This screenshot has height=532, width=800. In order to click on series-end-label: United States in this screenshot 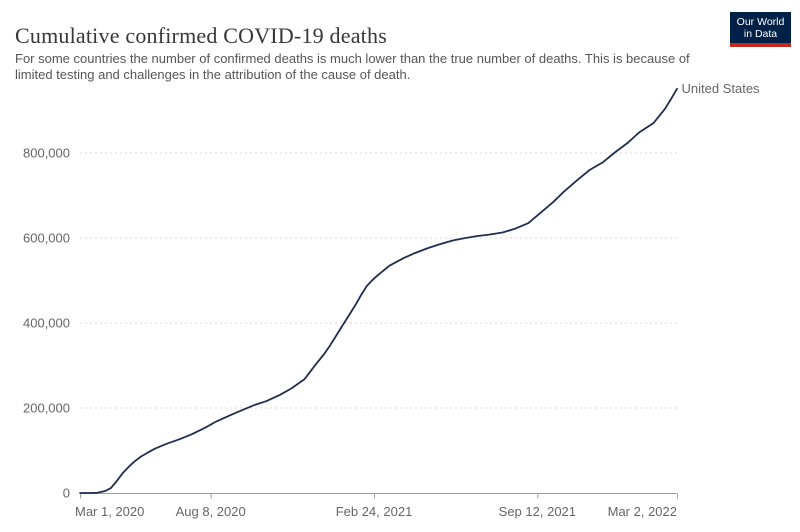, I will do `click(721, 88)`.